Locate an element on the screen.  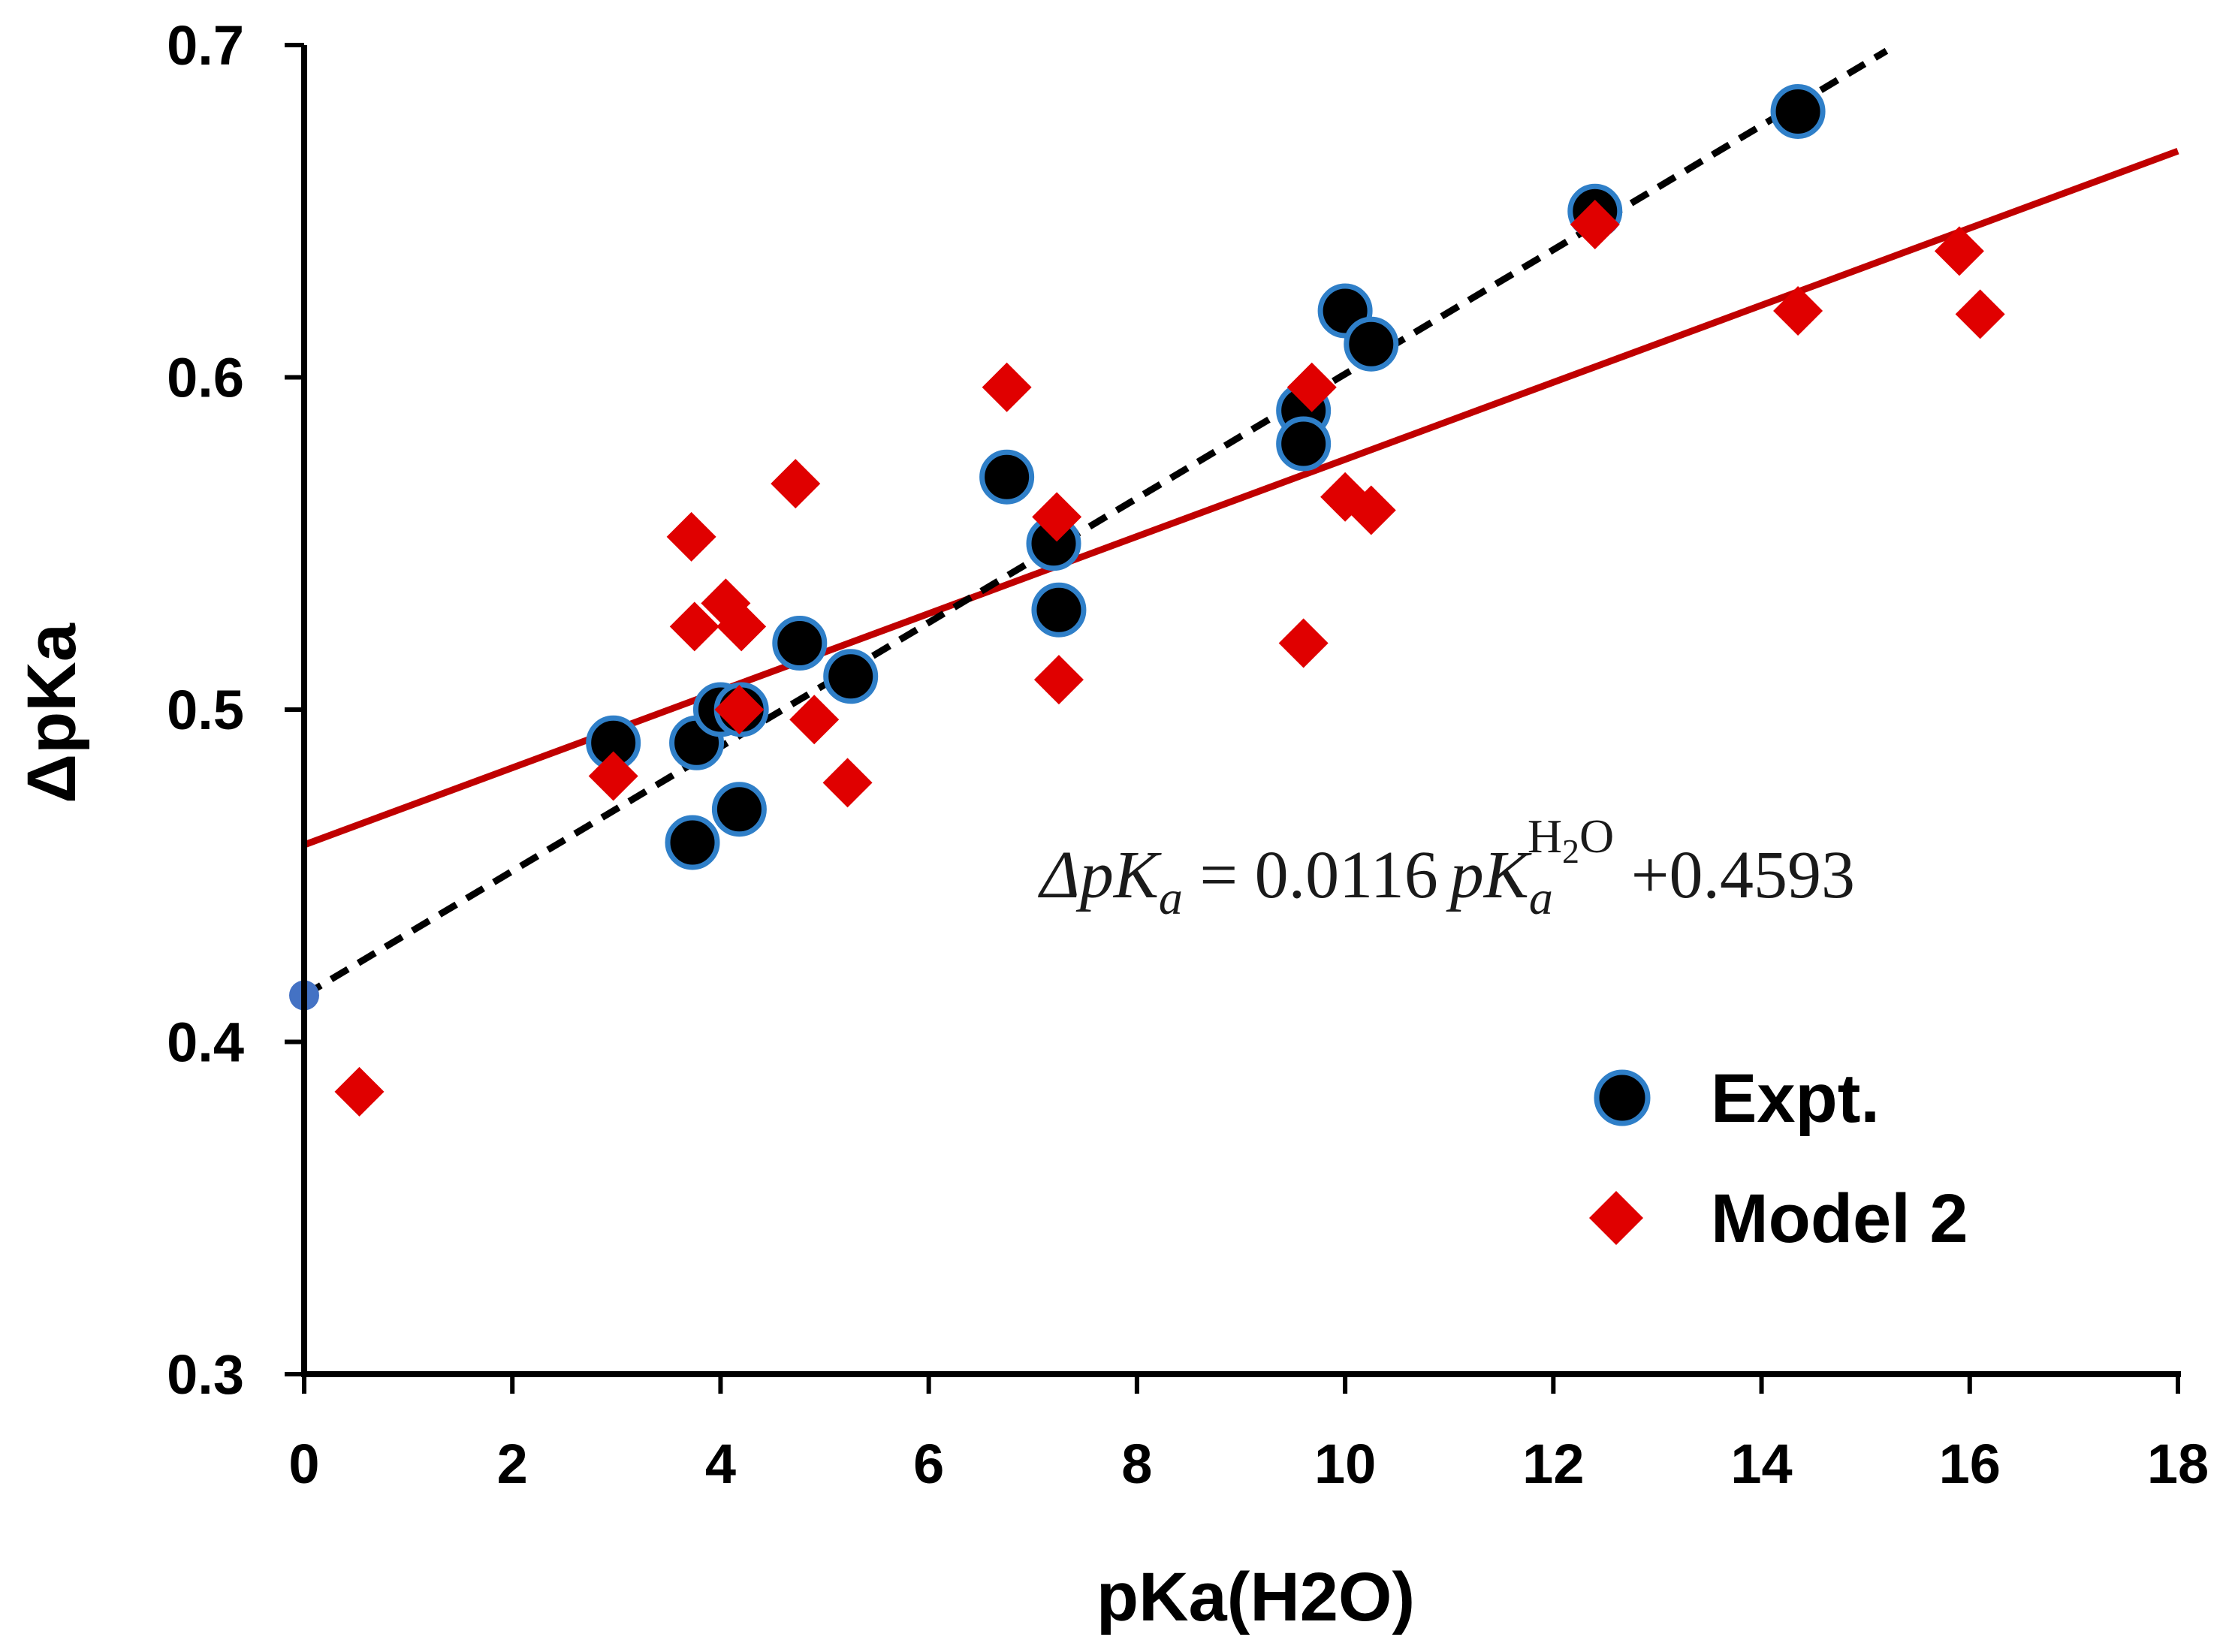
eq-rest: +0.4593 is located at coordinates (1734, 875).